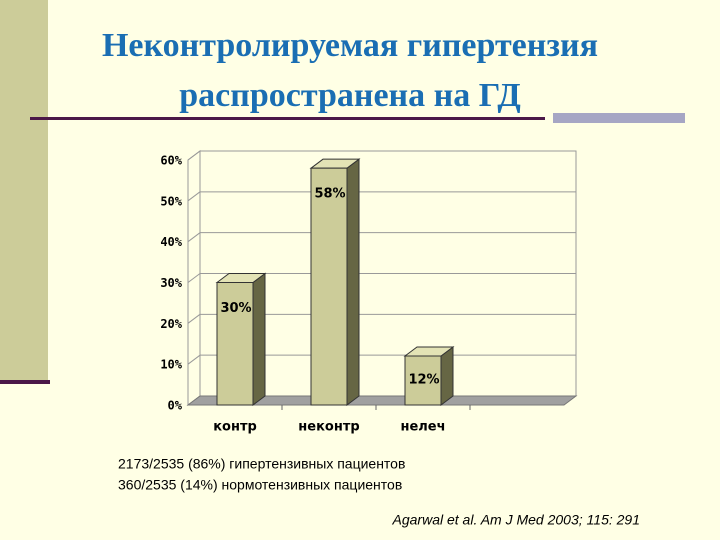 This screenshot has height=540, width=720. What do you see at coordinates (350, 45) in the screenshot?
I see `title: Неконтролируемая гипертензия` at bounding box center [350, 45].